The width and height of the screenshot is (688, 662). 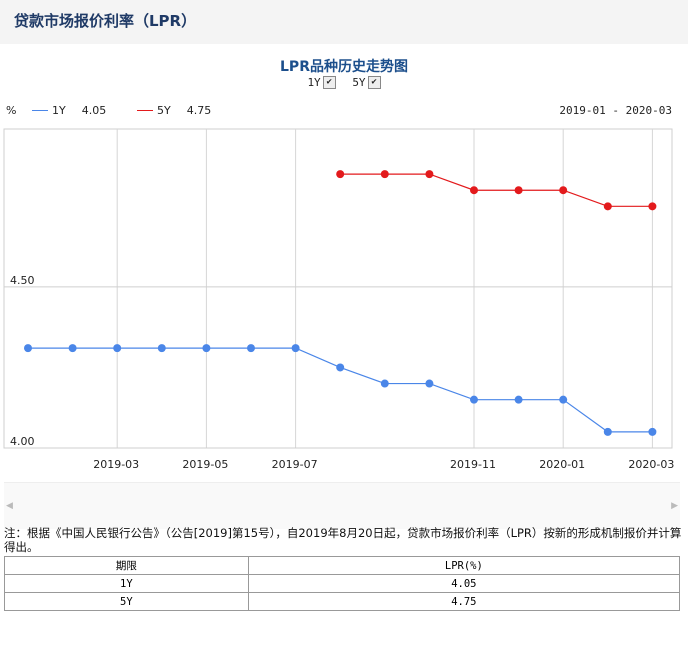 I want to click on toggle-5y-checkbox: ✔, so click(x=374, y=82).